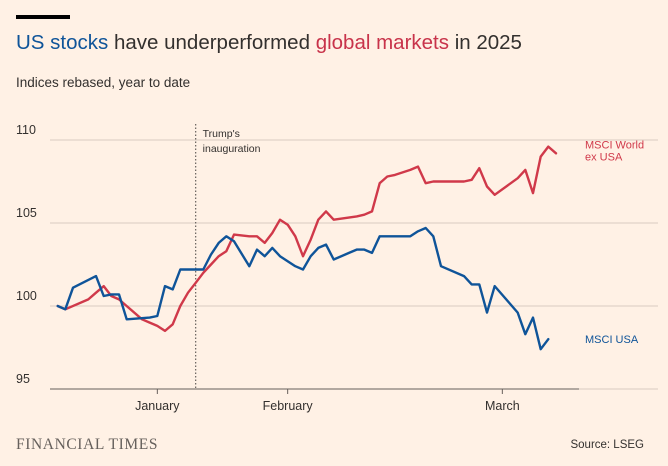 Image resolution: width=668 pixels, height=466 pixels. Describe the element at coordinates (502, 406) in the screenshot. I see `x-tick-label-march: March` at that location.